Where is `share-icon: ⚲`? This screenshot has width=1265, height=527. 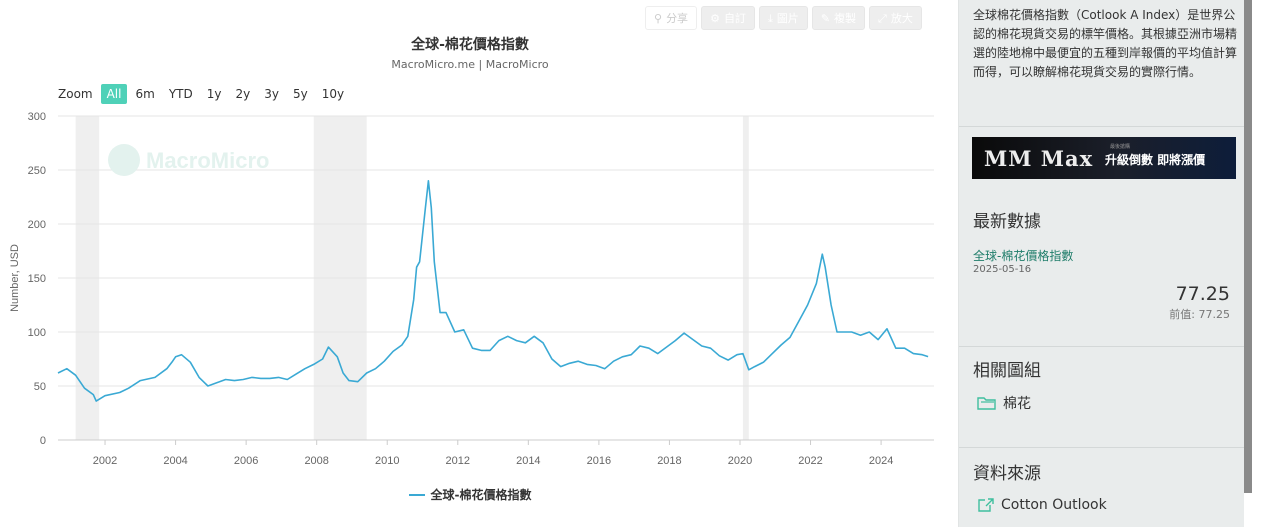 share-icon: ⚲ is located at coordinates (658, 18).